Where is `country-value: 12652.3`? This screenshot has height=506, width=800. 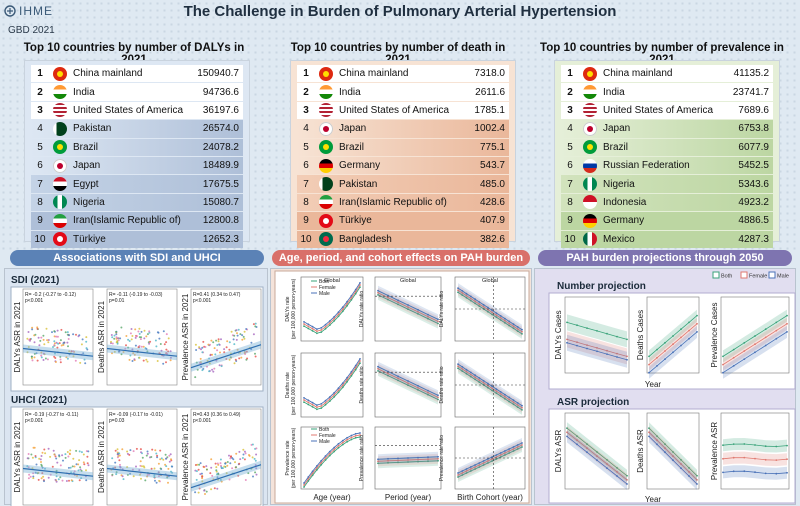 country-value: 12652.3 is located at coordinates (220, 239).